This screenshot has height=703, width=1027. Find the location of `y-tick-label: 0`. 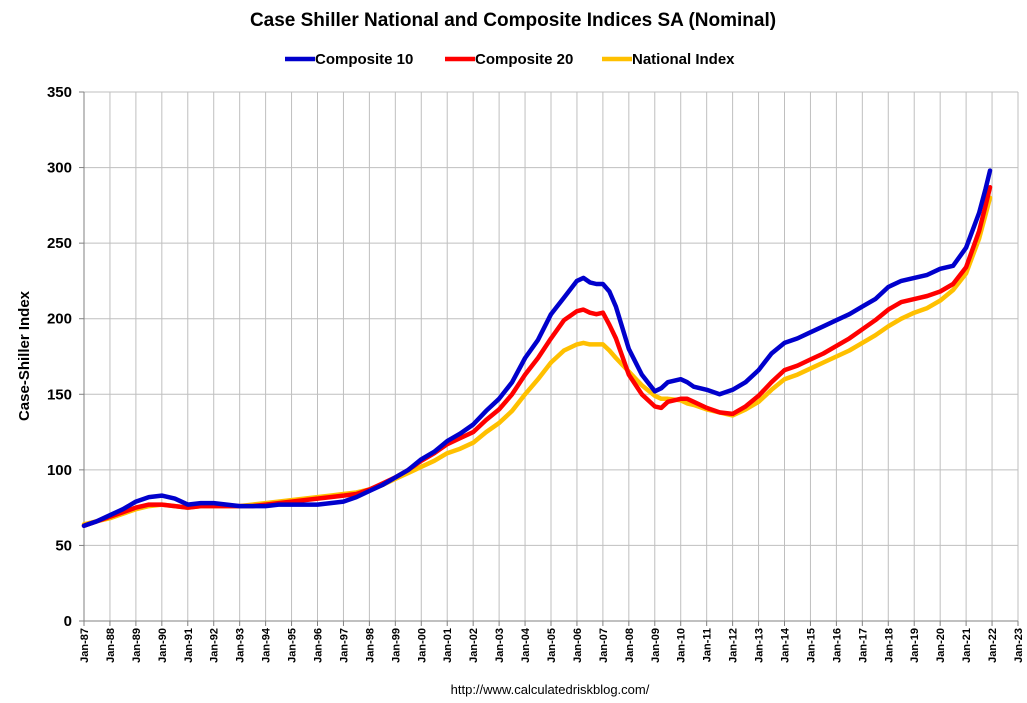

y-tick-label: 0 is located at coordinates (68, 621).